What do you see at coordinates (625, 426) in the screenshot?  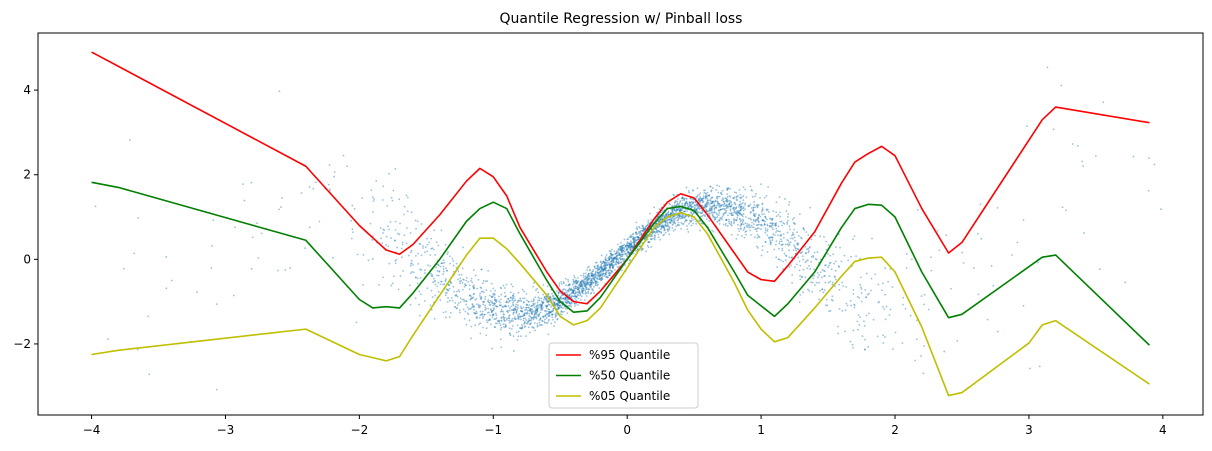 I see `x-axis: −4 −3 −2 −1 0 1 2 3 4` at bounding box center [625, 426].